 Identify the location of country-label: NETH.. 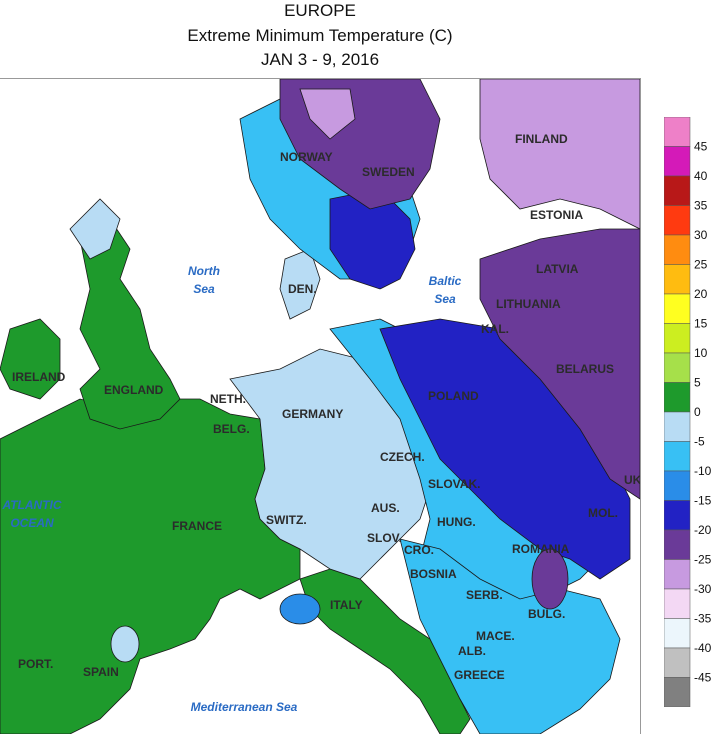
(228, 399).